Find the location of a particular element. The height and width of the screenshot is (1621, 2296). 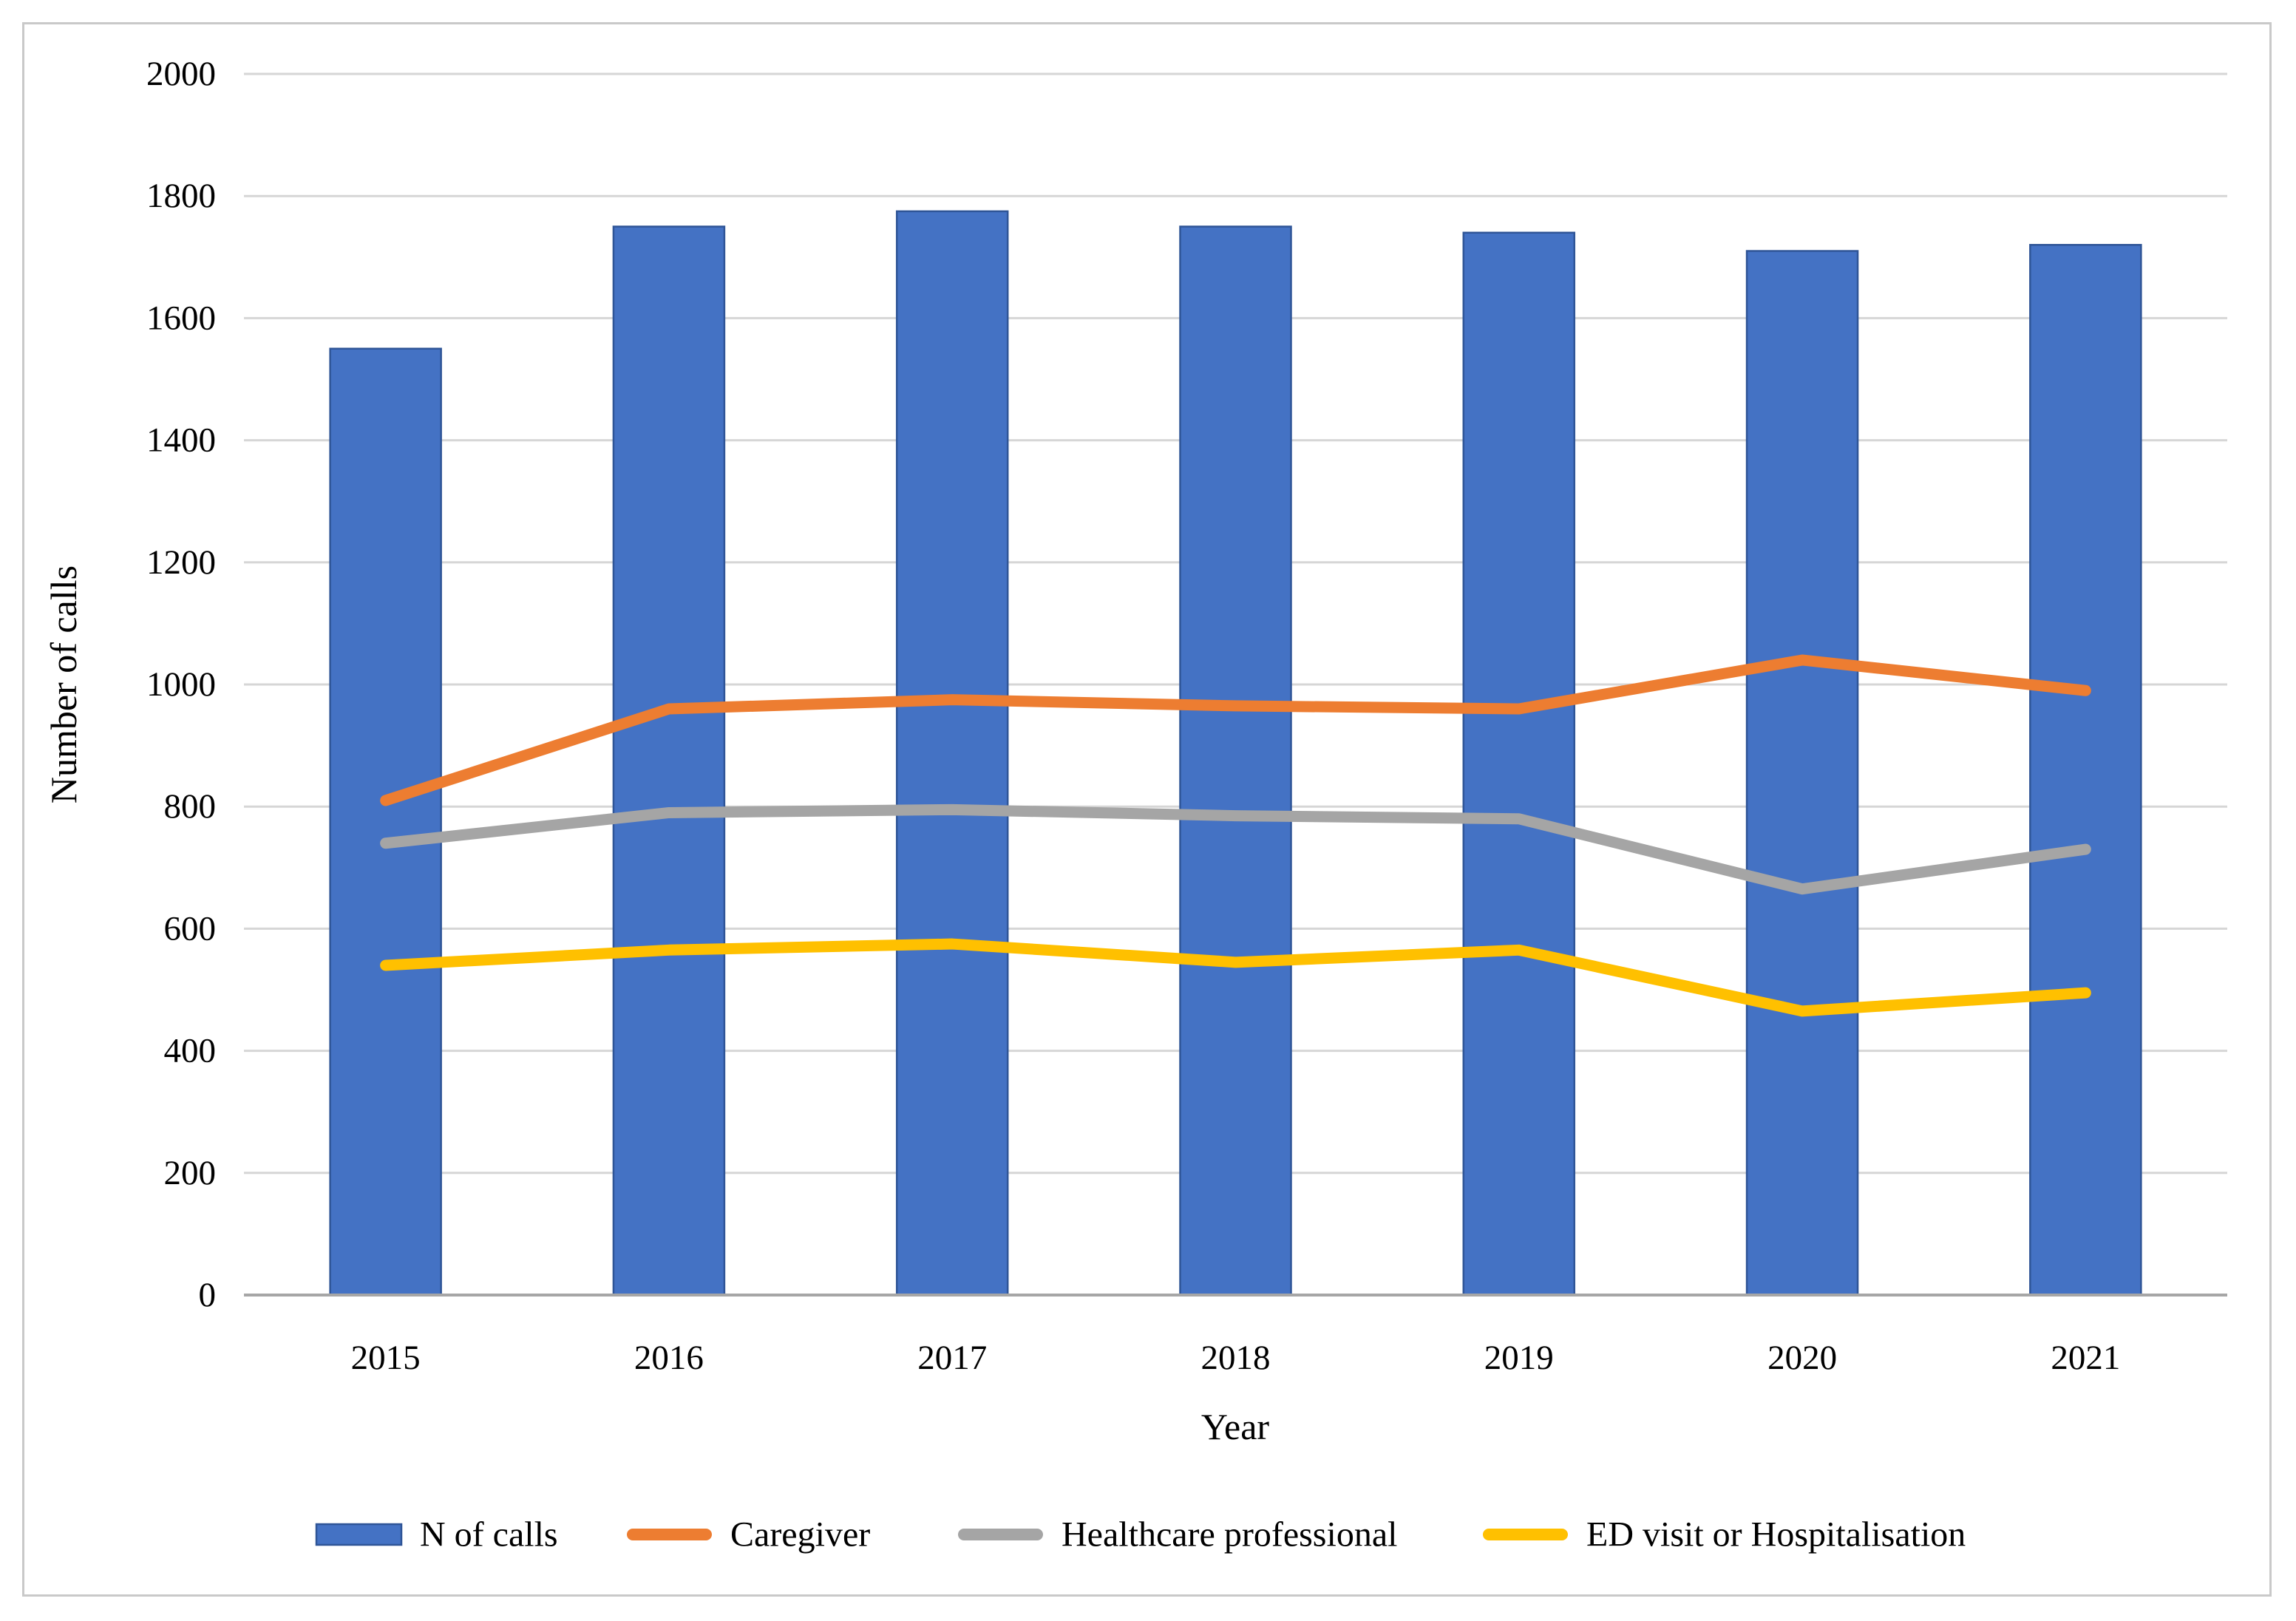

y-tick-label: 2000 is located at coordinates (181, 74).